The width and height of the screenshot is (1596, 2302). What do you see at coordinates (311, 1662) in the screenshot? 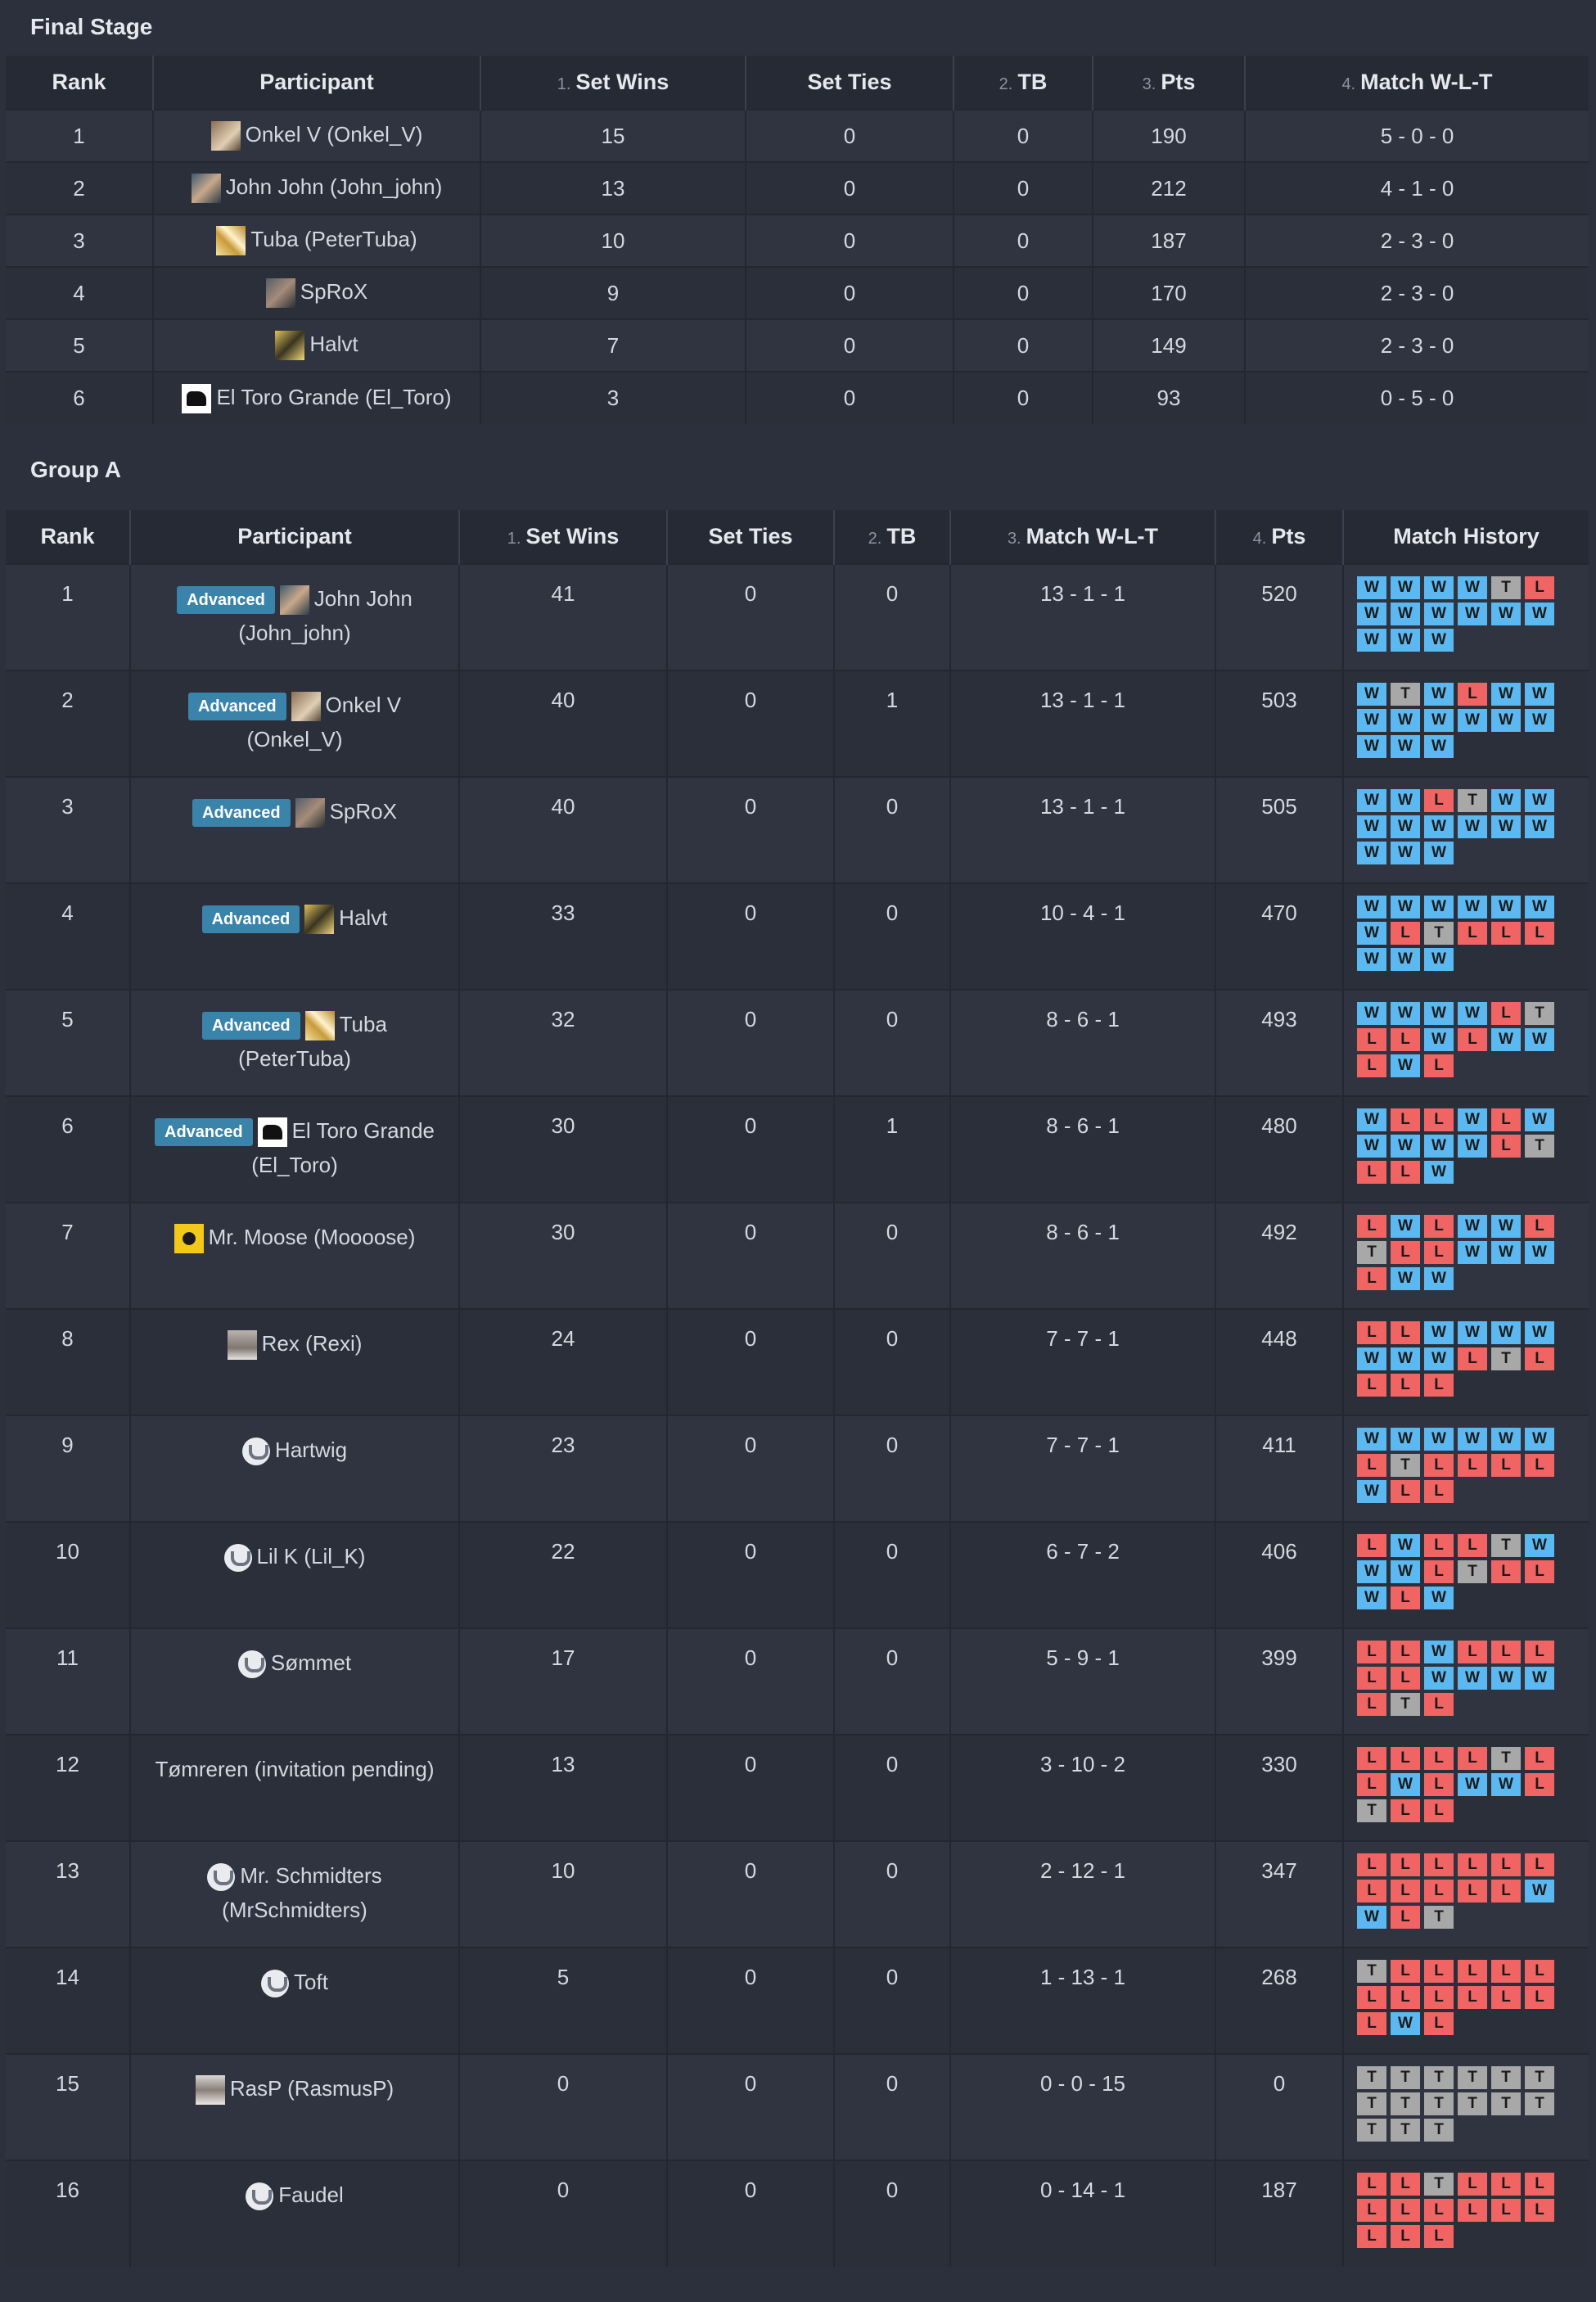
I see `participant-name: Sømmet` at bounding box center [311, 1662].